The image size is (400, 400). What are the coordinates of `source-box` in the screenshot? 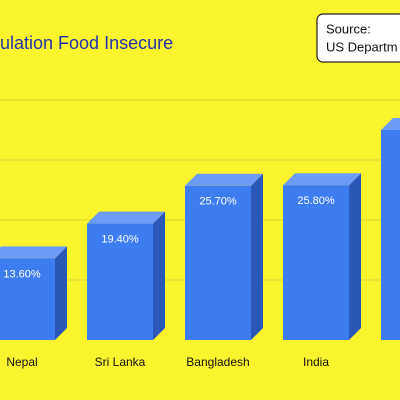 It's located at (358, 38).